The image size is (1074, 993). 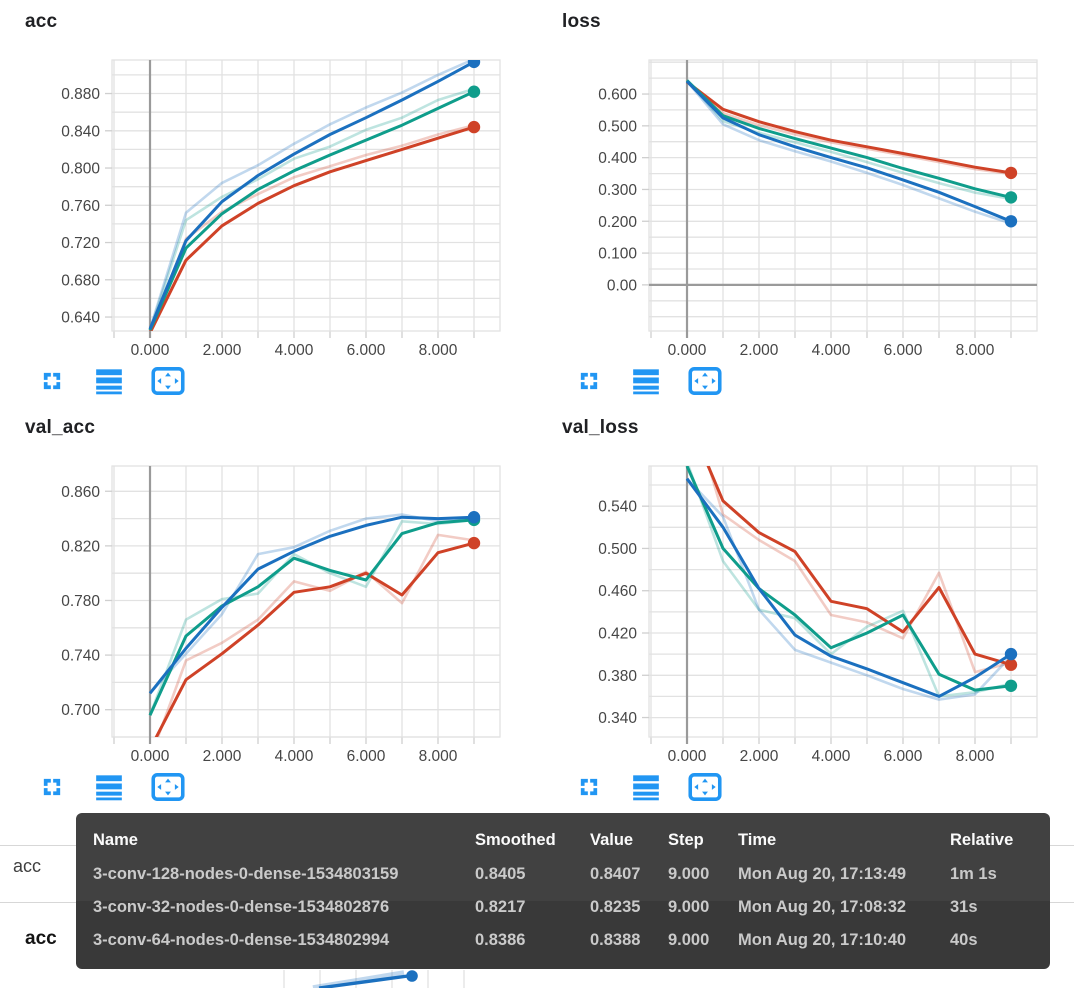 What do you see at coordinates (822, 940) in the screenshot?
I see `run-time: Mon Aug 20, 17:10:40` at bounding box center [822, 940].